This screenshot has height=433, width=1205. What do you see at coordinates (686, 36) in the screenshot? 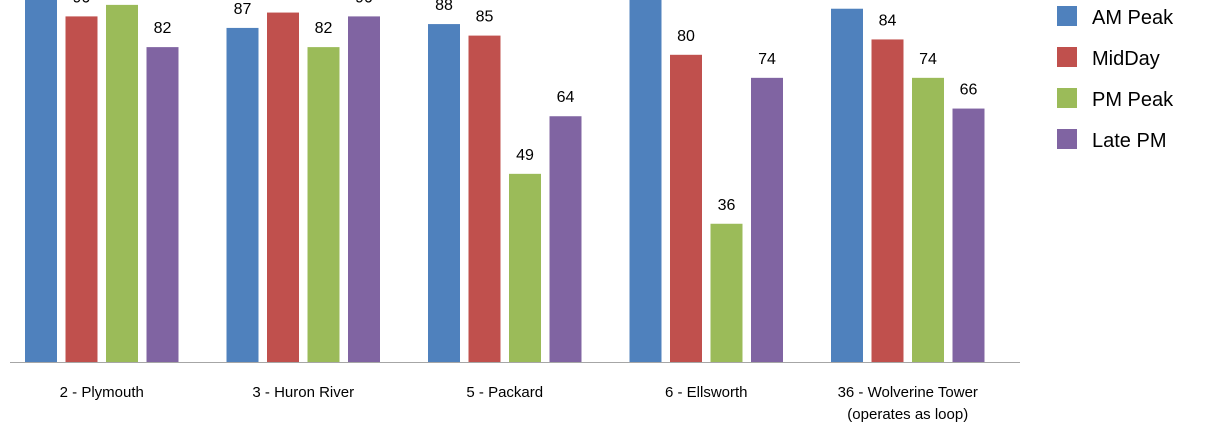
I see `value-label: 80` at bounding box center [686, 36].